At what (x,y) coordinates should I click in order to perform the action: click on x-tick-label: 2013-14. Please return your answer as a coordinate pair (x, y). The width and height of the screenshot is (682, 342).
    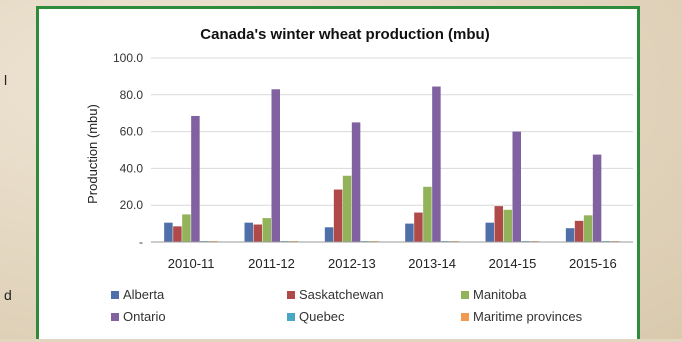
    Looking at the image, I should click on (432, 263).